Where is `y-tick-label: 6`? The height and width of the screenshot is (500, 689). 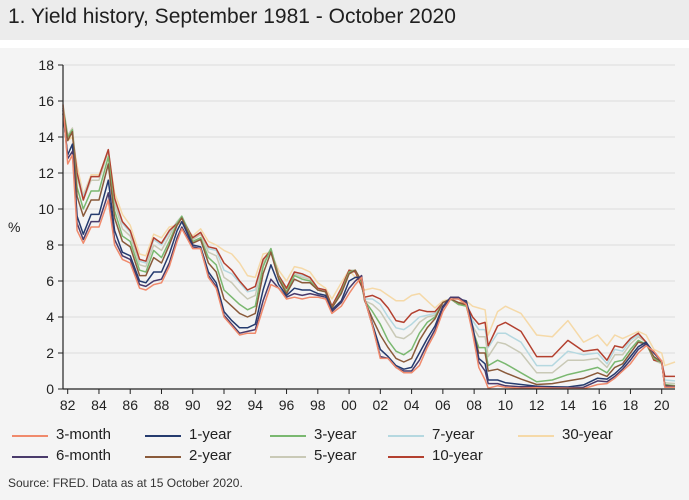 y-tick-label: 6 is located at coordinates (50, 281).